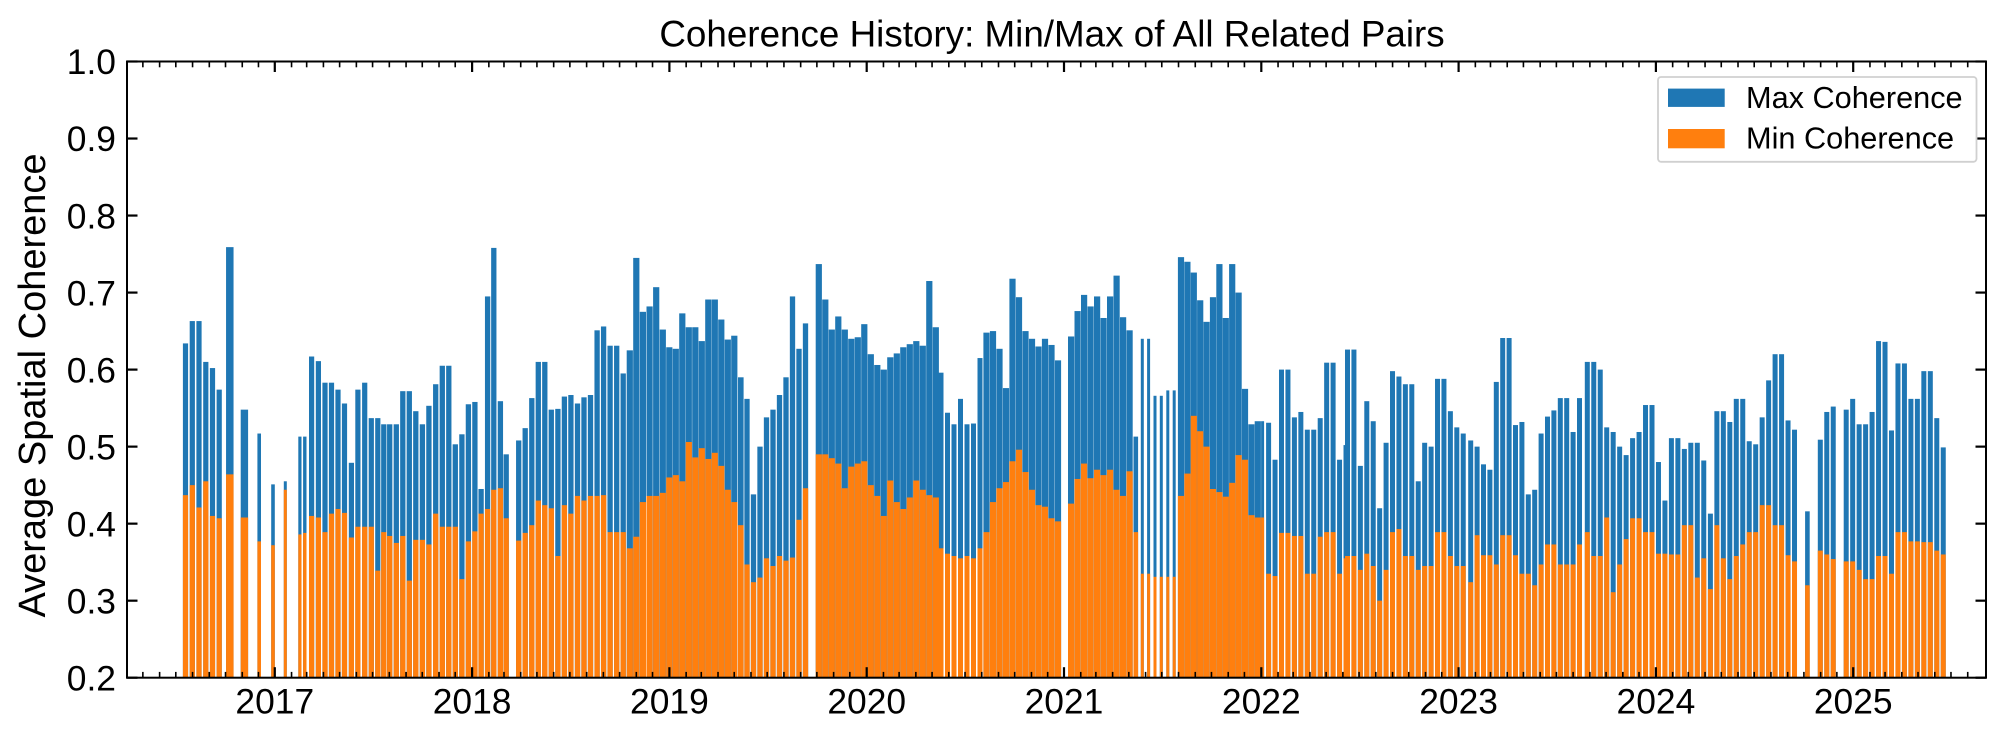 The width and height of the screenshot is (2007, 741). What do you see at coordinates (669, 702) in the screenshot?
I see `svg-text: 2019` at bounding box center [669, 702].